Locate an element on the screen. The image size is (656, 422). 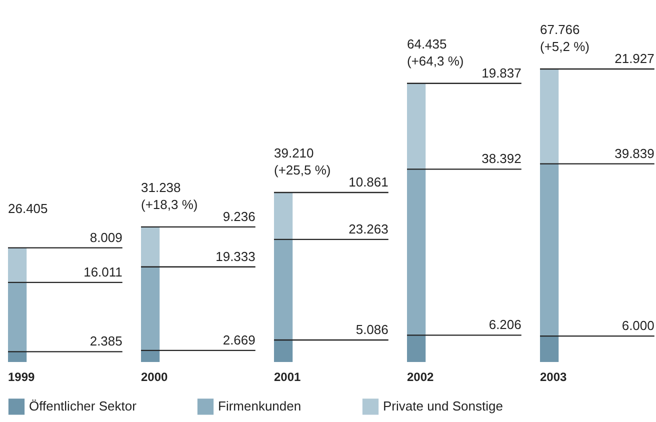
data-label: 23.263 is located at coordinates (368, 228).